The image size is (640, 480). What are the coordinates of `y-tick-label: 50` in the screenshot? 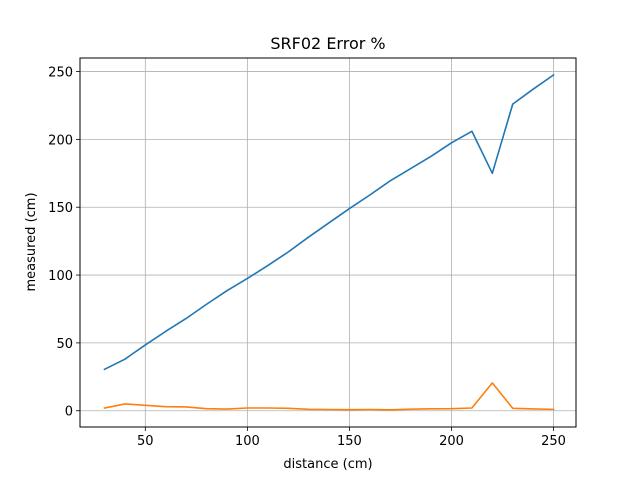 It's located at (64, 344).